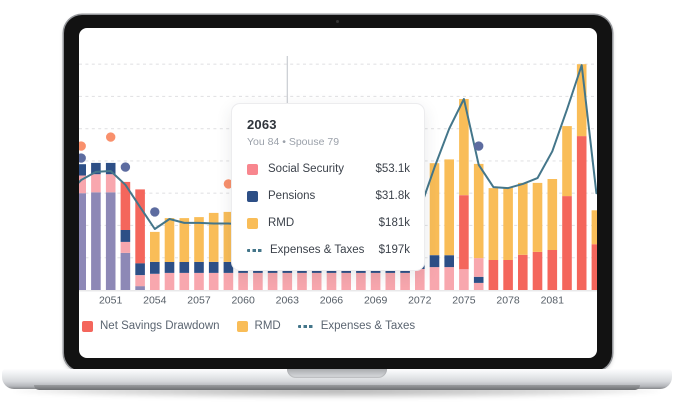 The width and height of the screenshot is (674, 410). What do you see at coordinates (160, 326) in the screenshot?
I see `legend-label: Net Savings Drawdown` at bounding box center [160, 326].